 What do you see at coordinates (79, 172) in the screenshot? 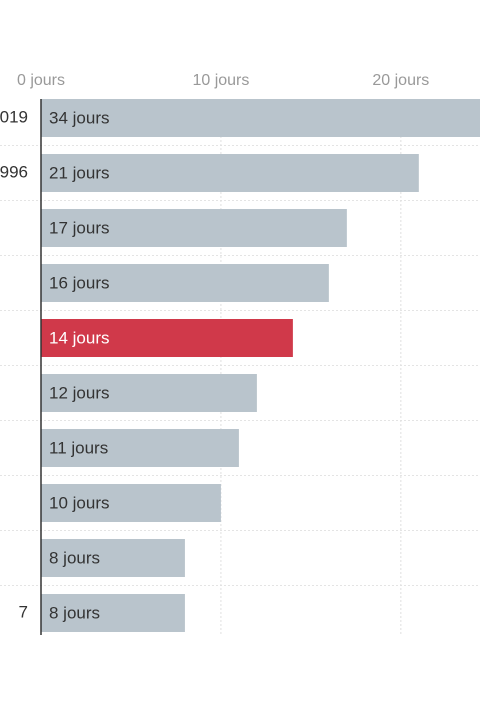
I see `value-label: 21 jours` at bounding box center [79, 172].